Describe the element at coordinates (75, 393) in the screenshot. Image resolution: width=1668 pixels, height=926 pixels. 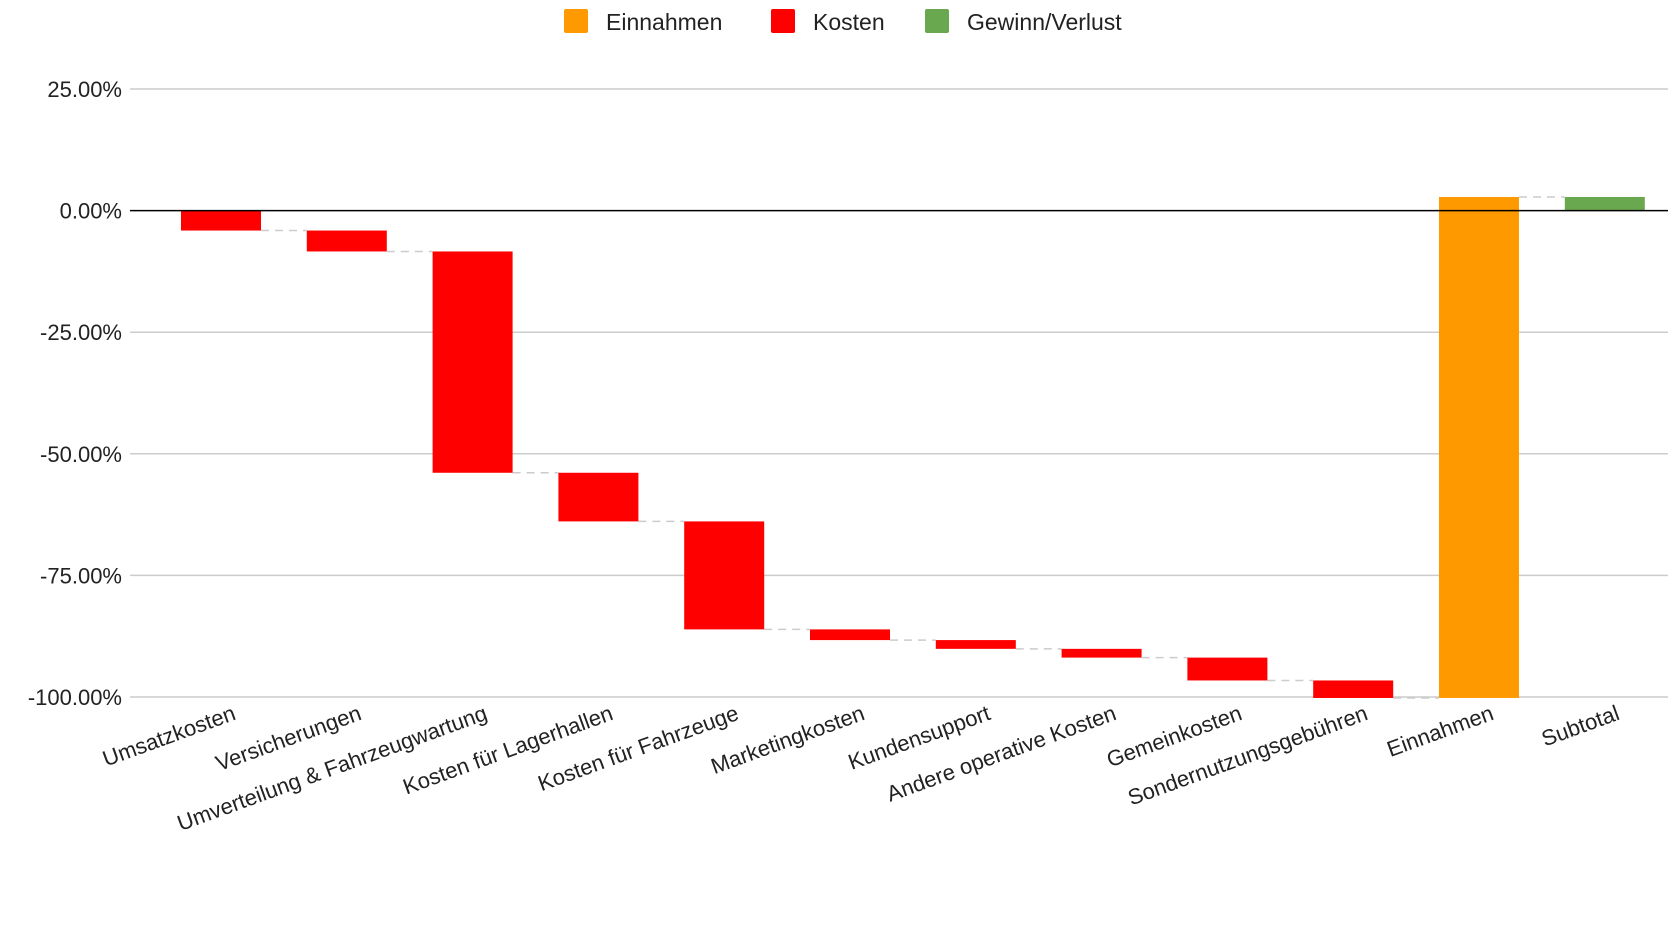
I see `y-axis-tick-labels: 25.00% 0.00% -25.00% -50.00% -75.00% -100.00%` at that location.